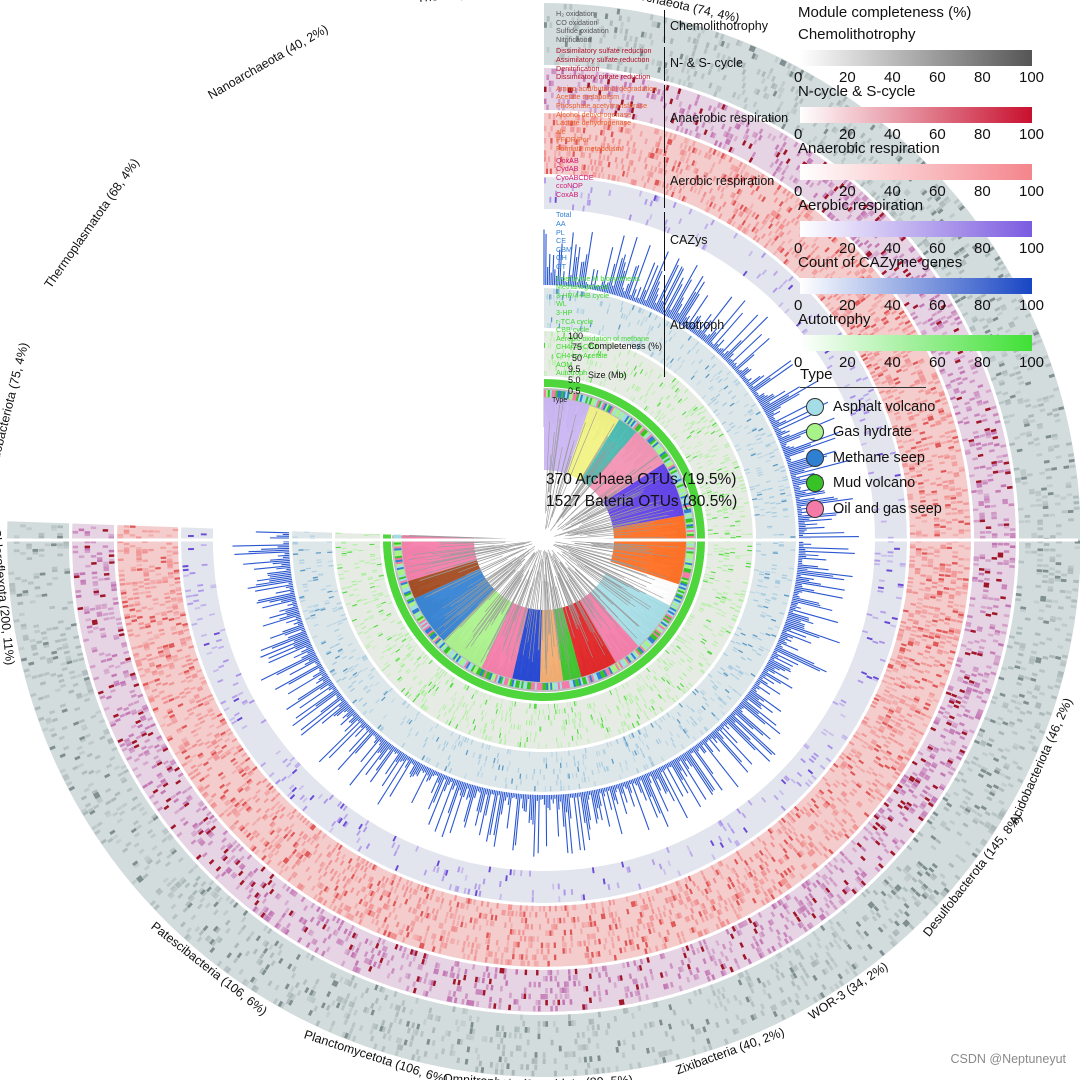 This screenshot has width=1080, height=1080. What do you see at coordinates (567, 160) in the screenshot?
I see `track-label: QoxAB` at bounding box center [567, 160].